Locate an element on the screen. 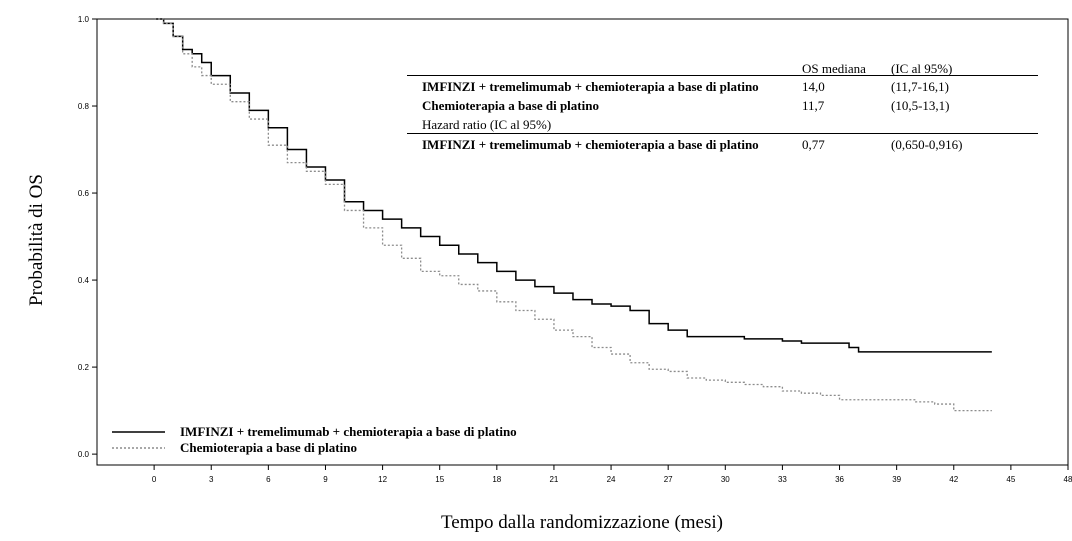 The image size is (1072, 541). table-header: (IC al 95%) is located at coordinates (922, 68).